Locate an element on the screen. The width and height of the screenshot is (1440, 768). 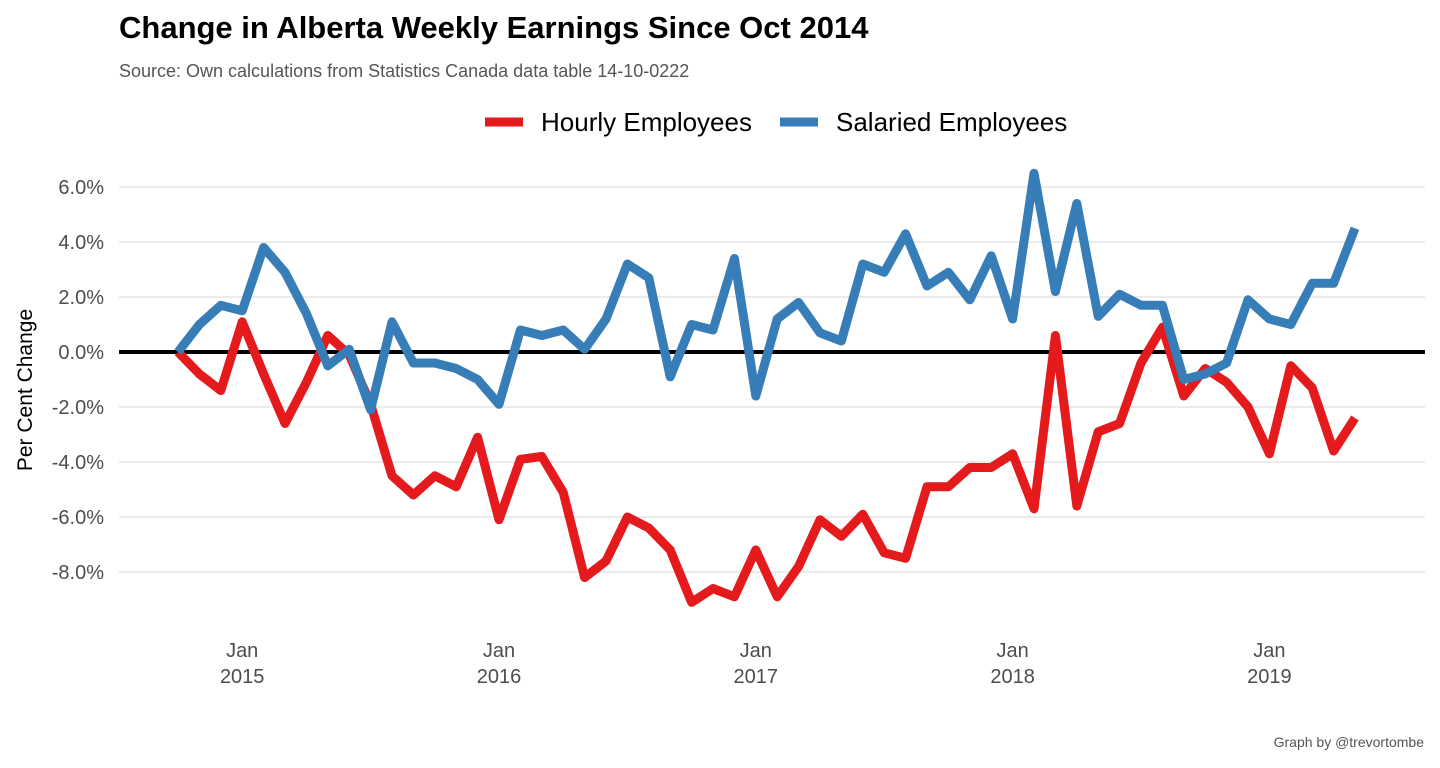
x-tick-year-label: 2015 is located at coordinates (242, 677).